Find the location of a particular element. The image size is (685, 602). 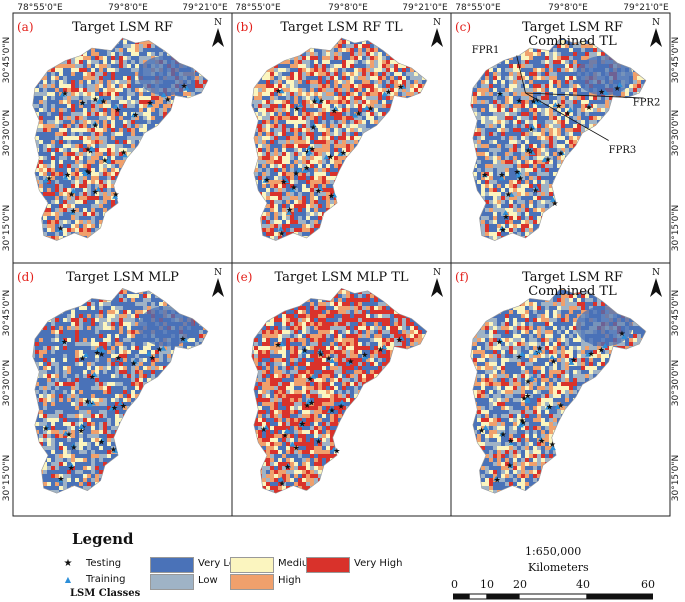

legend-low-label: Low is located at coordinates (208, 580).